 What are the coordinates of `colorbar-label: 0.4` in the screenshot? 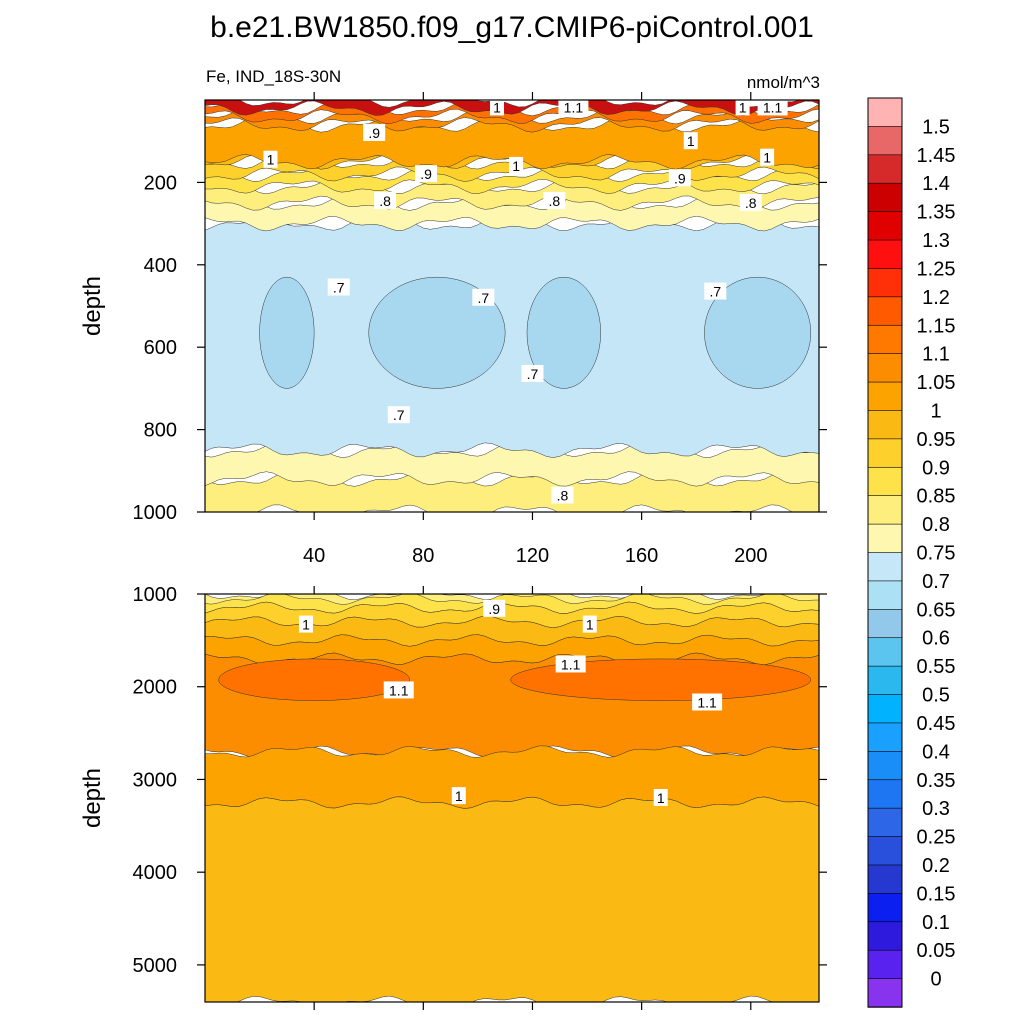 It's located at (936, 752).